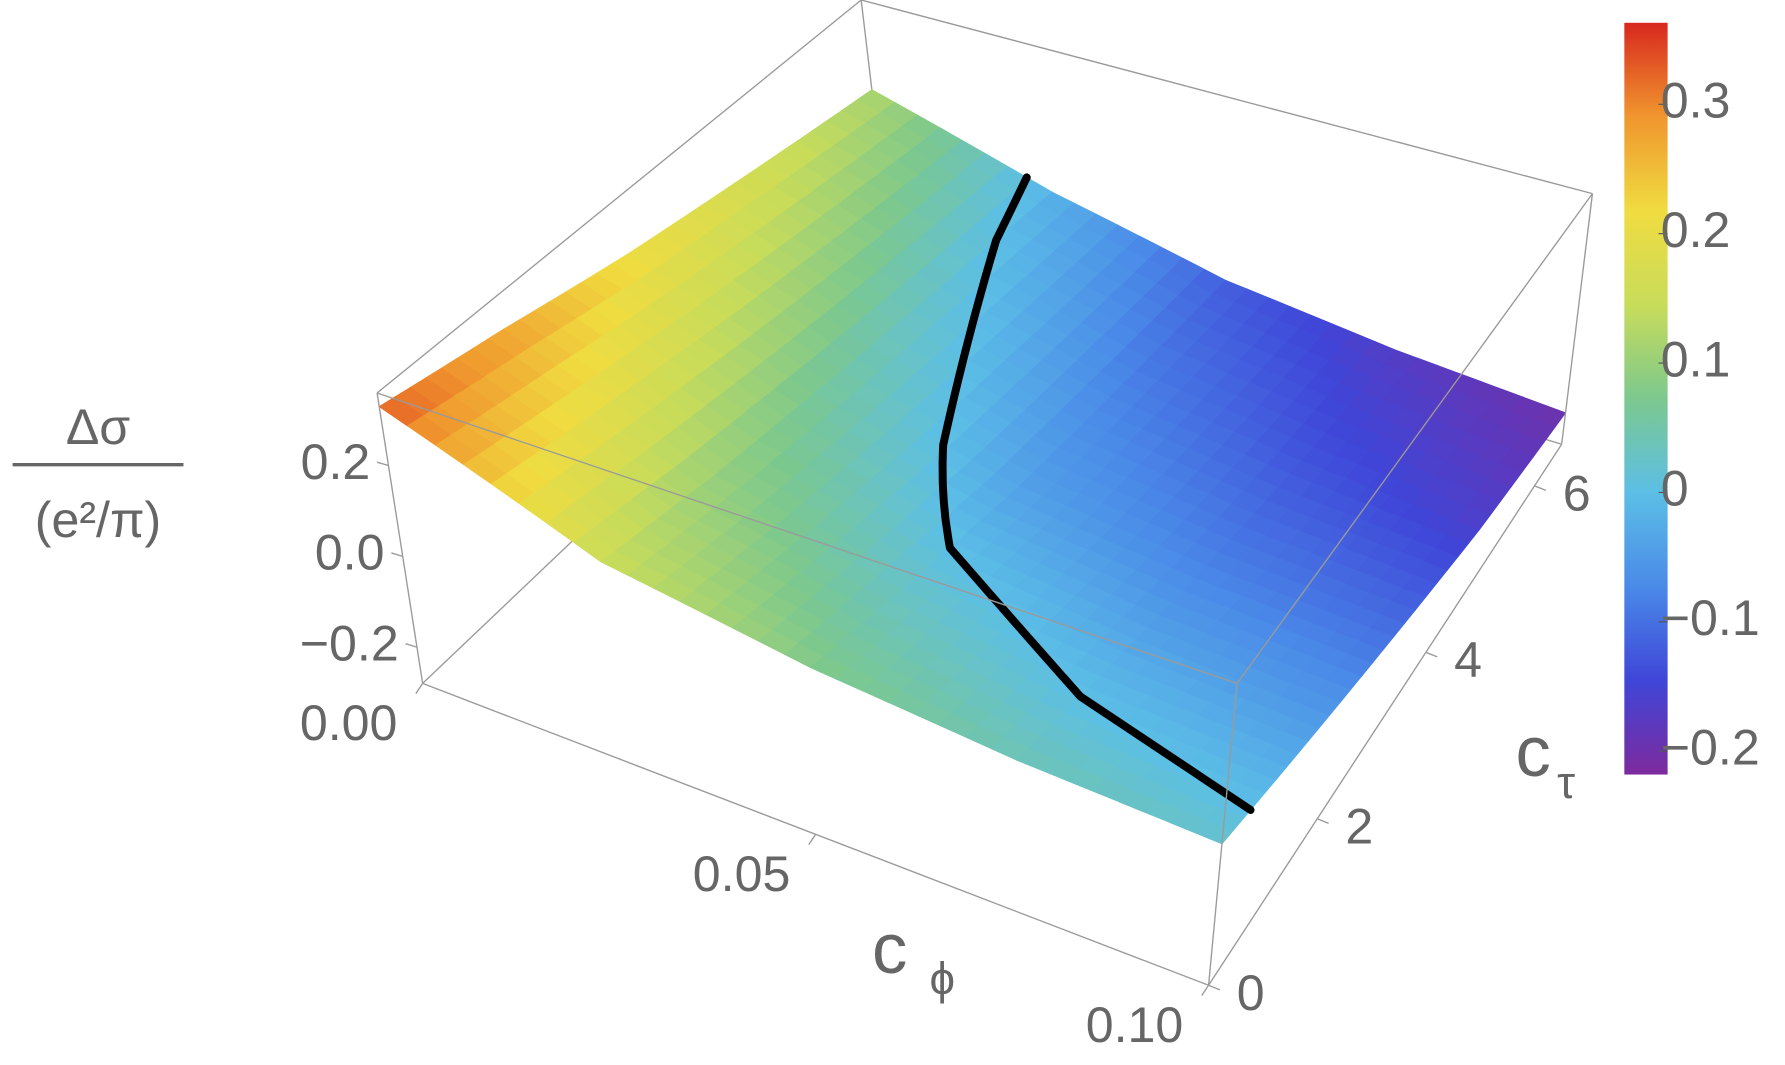 This screenshot has width=1785, height=1065. What do you see at coordinates (350, 553) in the screenshot?
I see `z-tick-label: 0.0` at bounding box center [350, 553].